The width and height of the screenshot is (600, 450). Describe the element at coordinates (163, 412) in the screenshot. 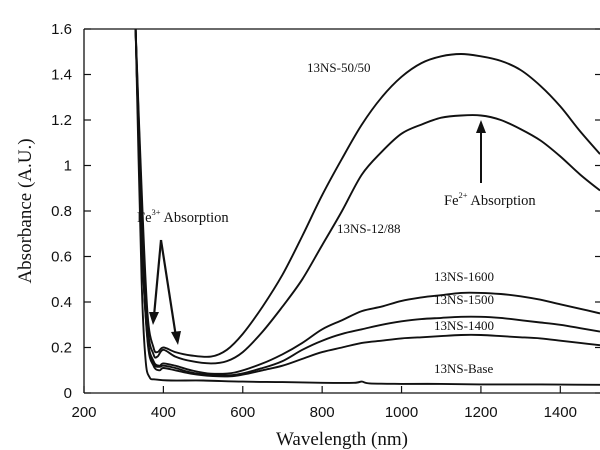

I see `x-tick-label: 400` at that location.